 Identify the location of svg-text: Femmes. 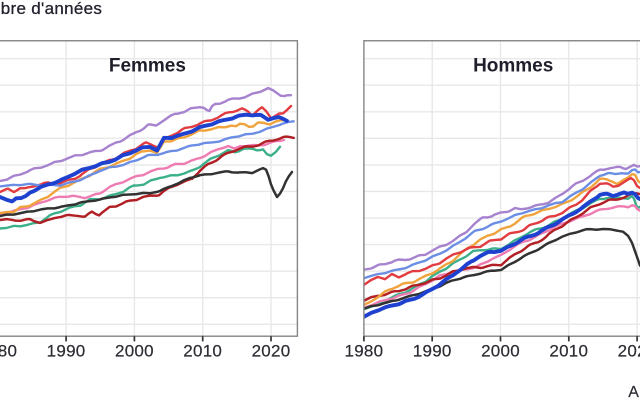
(147, 65).